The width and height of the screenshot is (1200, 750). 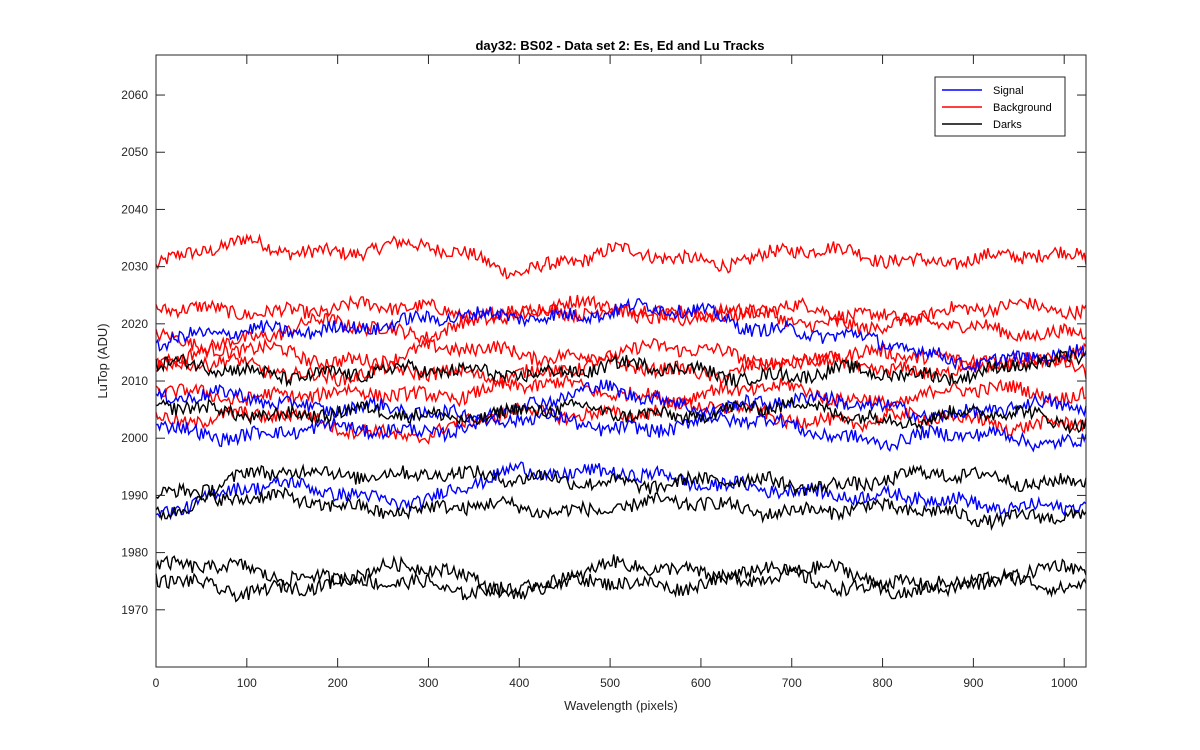 I want to click on y-tick-label: 2040, so click(x=134, y=209).